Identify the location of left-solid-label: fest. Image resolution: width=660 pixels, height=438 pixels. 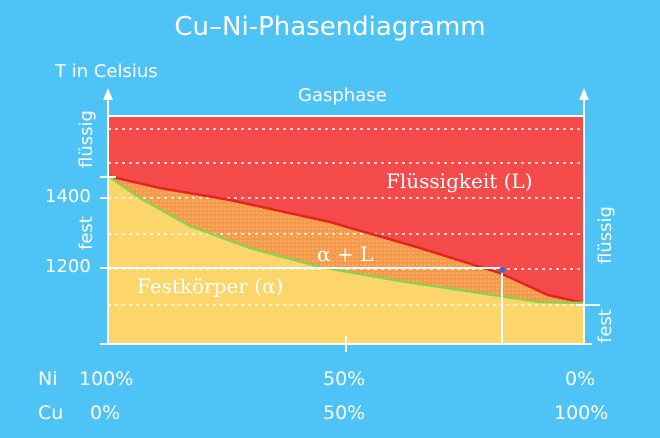
(86, 233).